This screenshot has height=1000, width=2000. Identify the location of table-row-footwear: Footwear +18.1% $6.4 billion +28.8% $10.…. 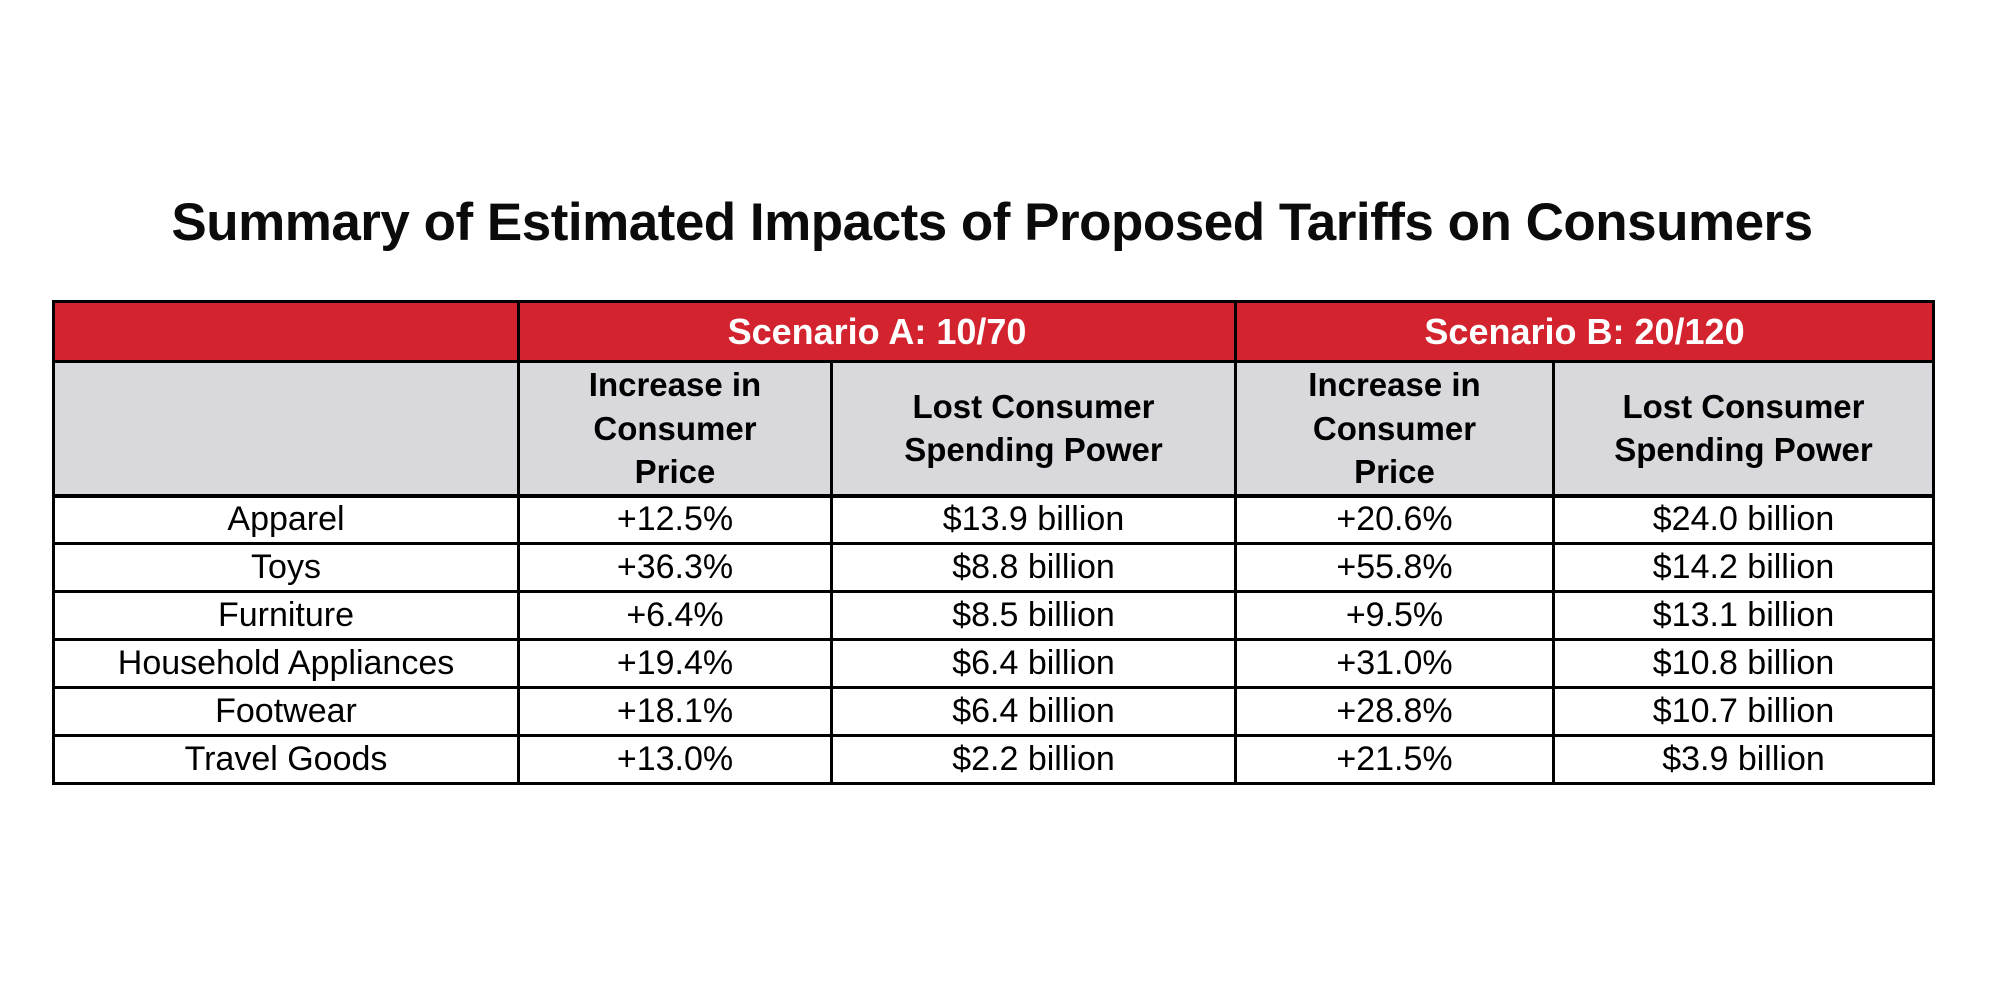
(994, 712).